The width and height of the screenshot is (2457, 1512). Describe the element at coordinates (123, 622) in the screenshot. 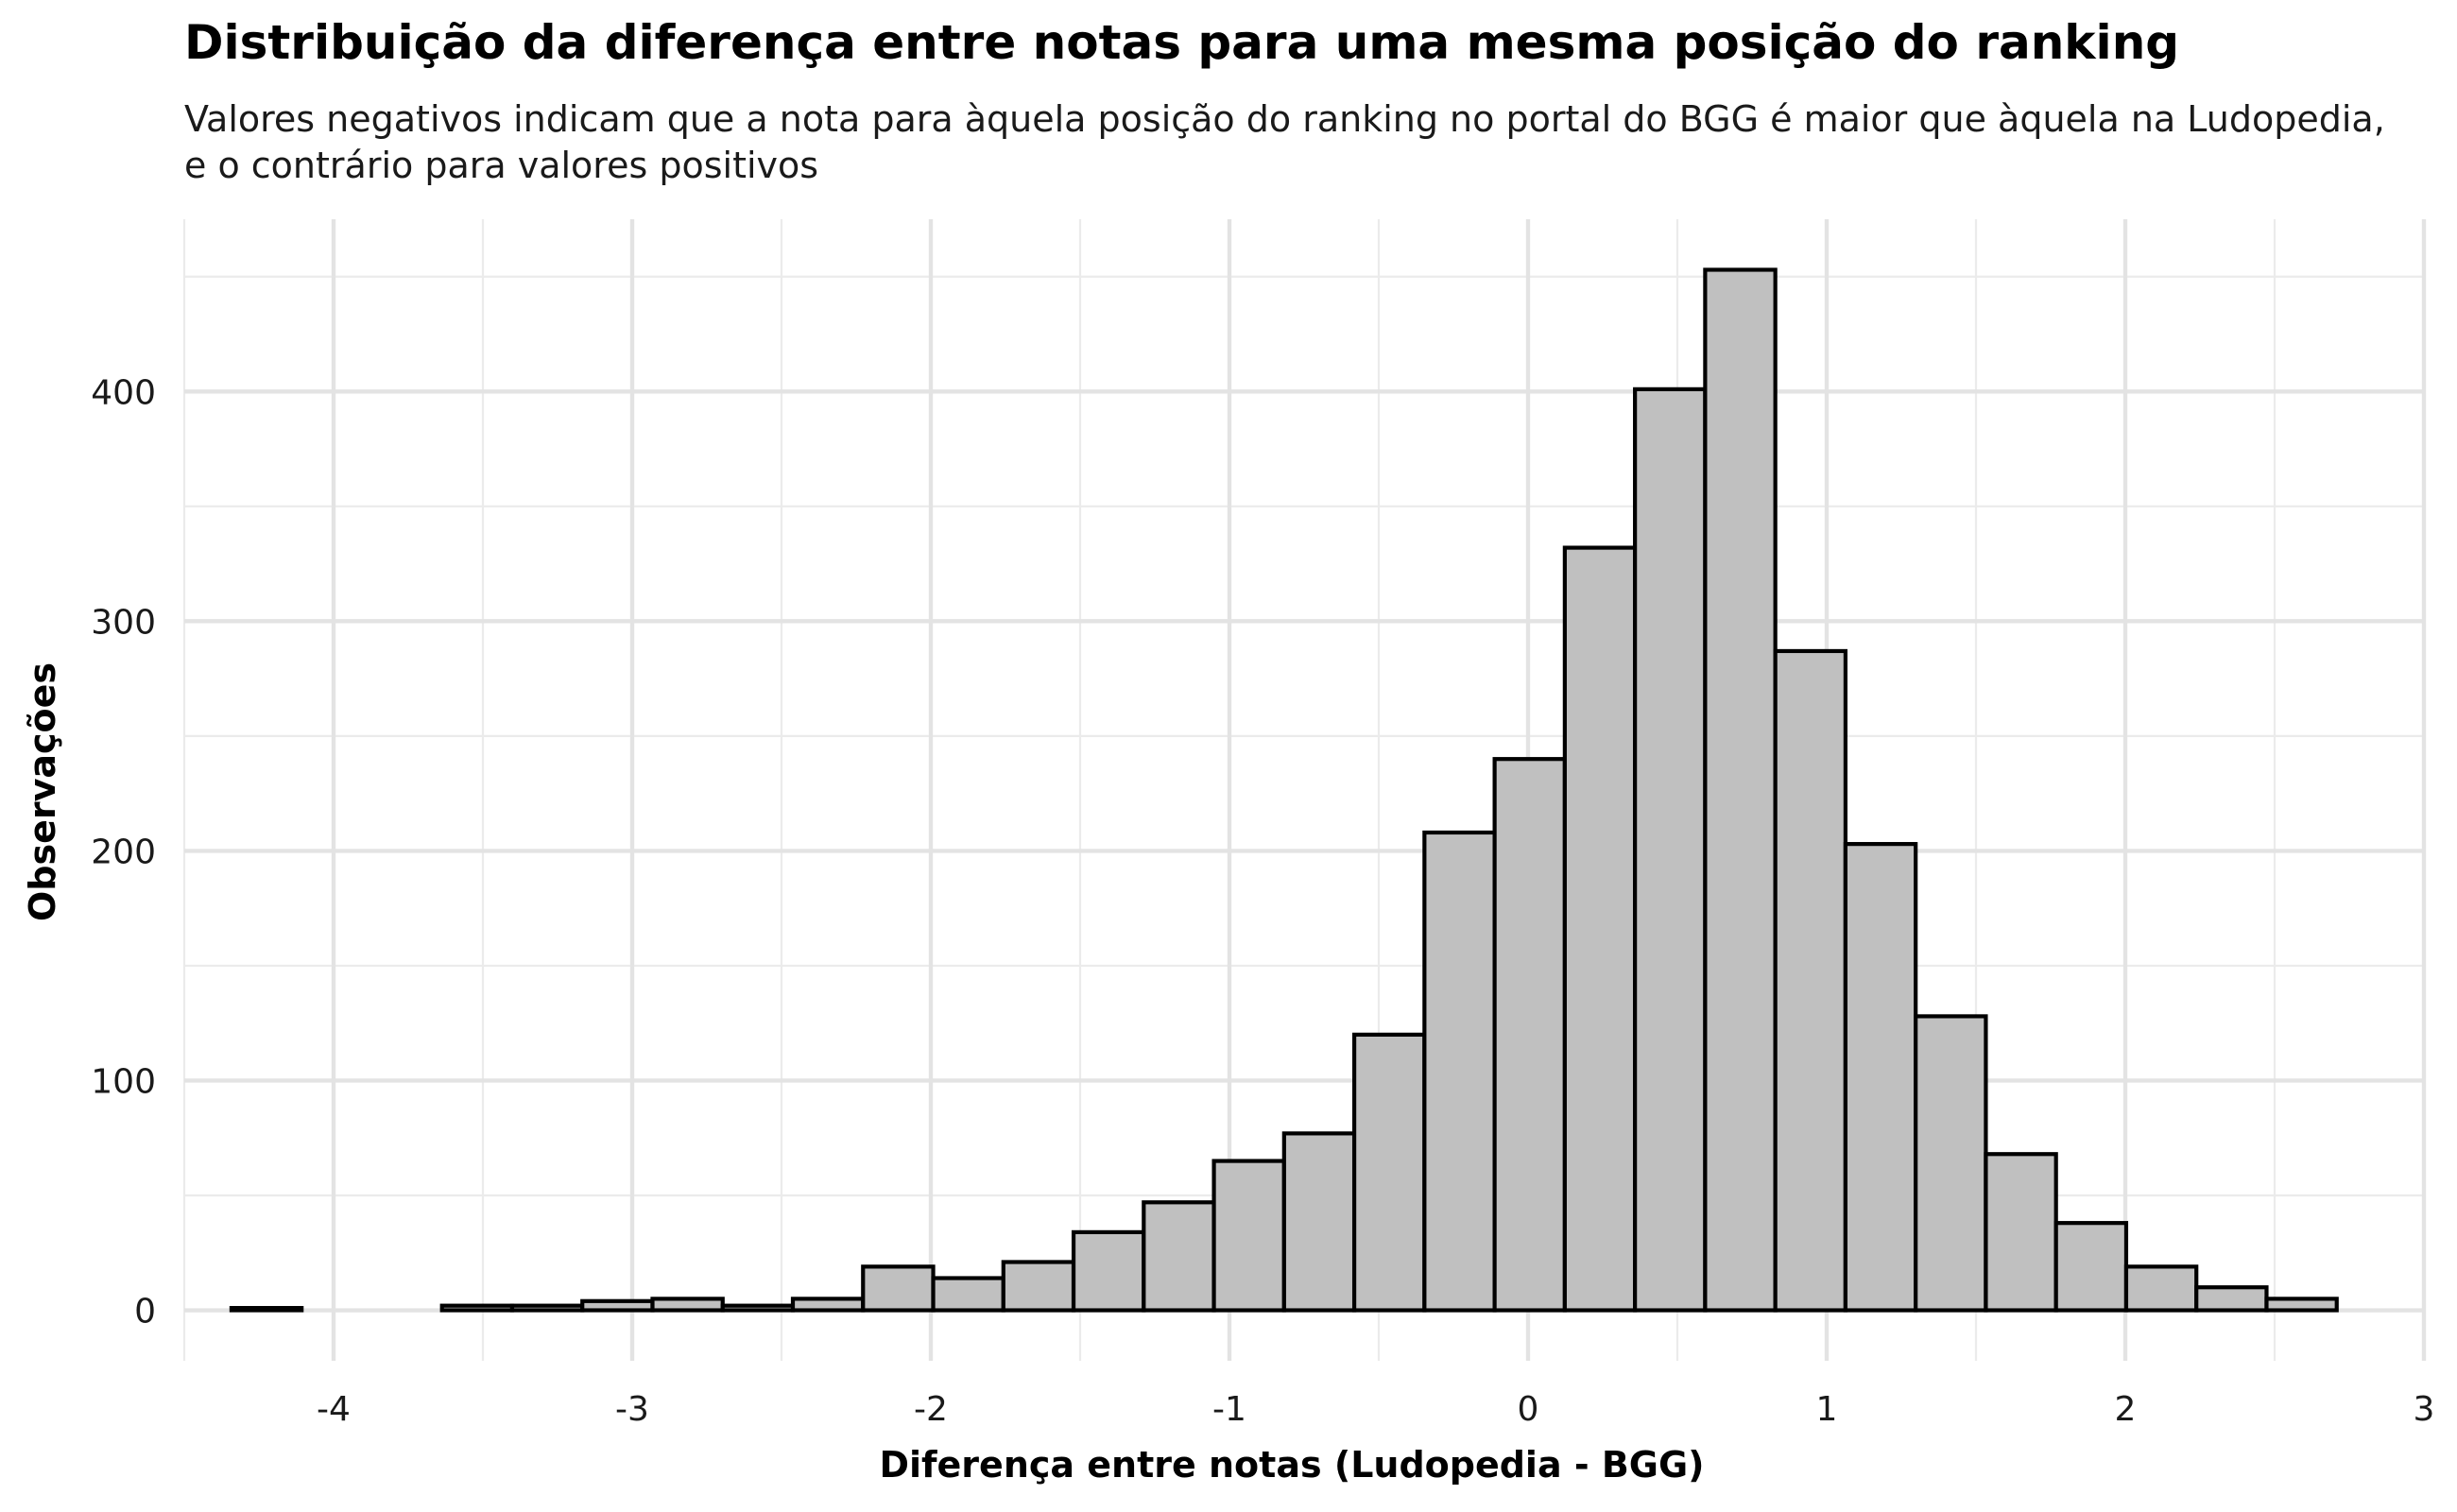

I see `y-tick-label: 300` at that location.